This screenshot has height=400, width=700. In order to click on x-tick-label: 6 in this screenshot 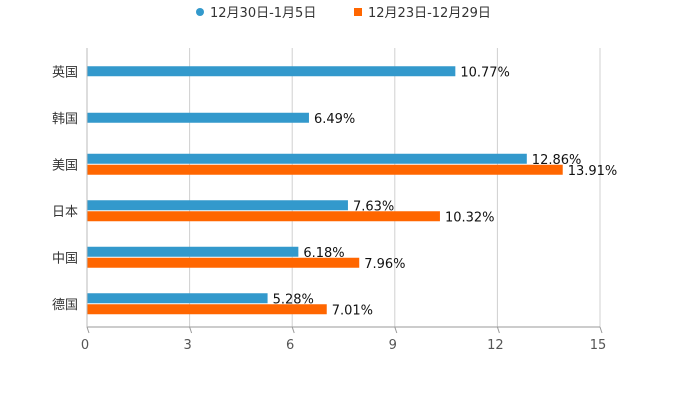, I will do `click(290, 345)`.